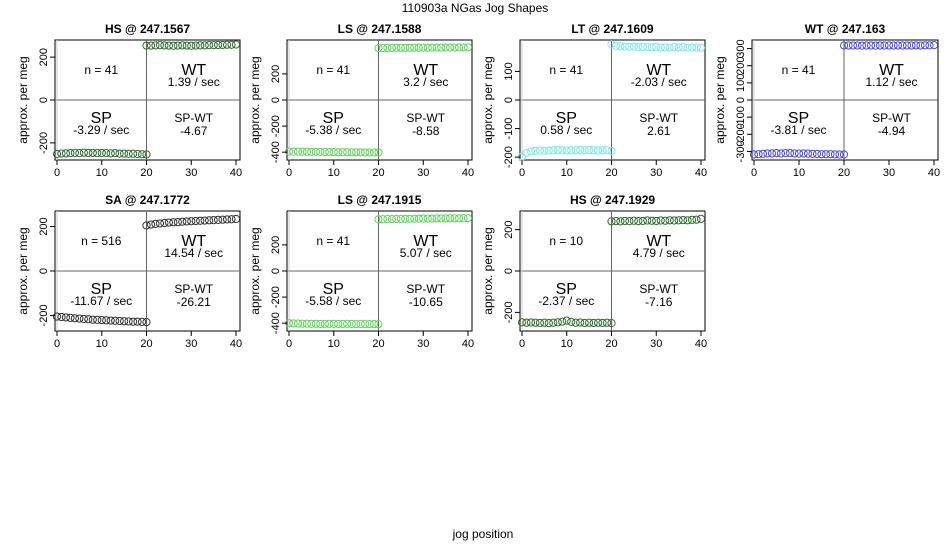 This screenshot has height=550, width=950. Describe the element at coordinates (845, 29) in the screenshot. I see `panel-title: WT @ 247.163` at that location.